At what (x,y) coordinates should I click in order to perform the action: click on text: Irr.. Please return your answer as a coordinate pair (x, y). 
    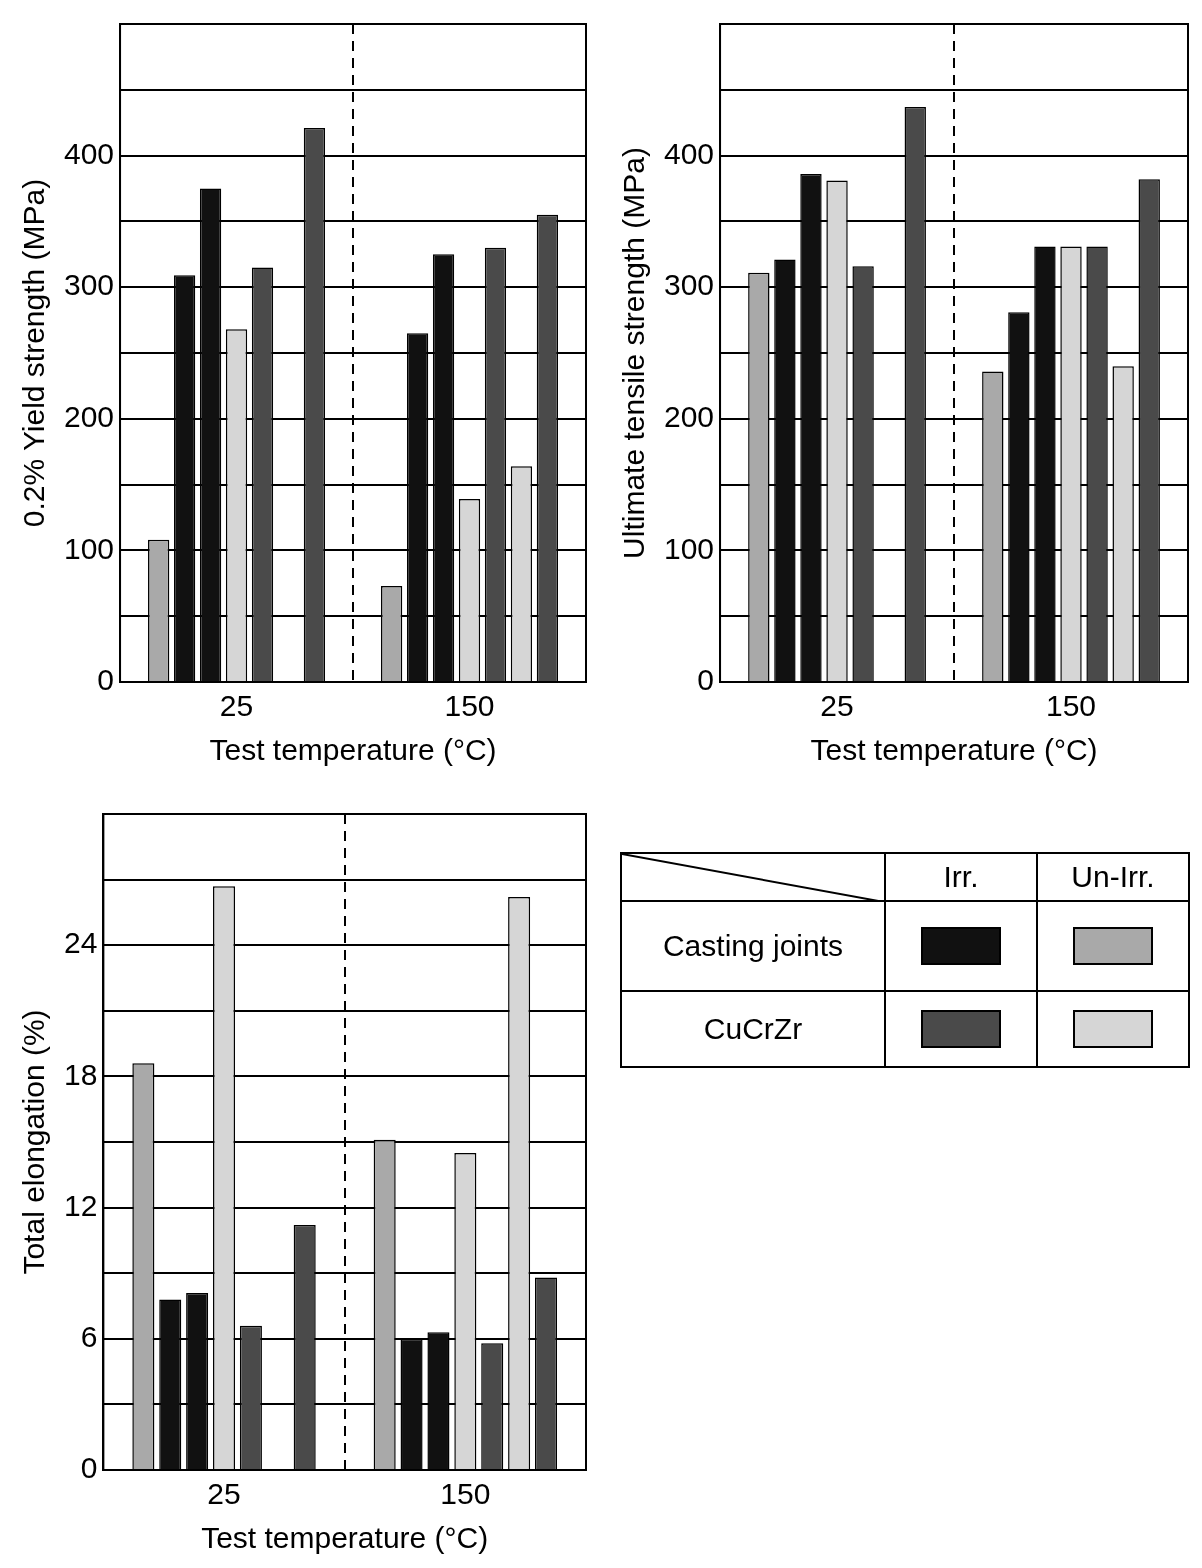
    Looking at the image, I should click on (961, 877).